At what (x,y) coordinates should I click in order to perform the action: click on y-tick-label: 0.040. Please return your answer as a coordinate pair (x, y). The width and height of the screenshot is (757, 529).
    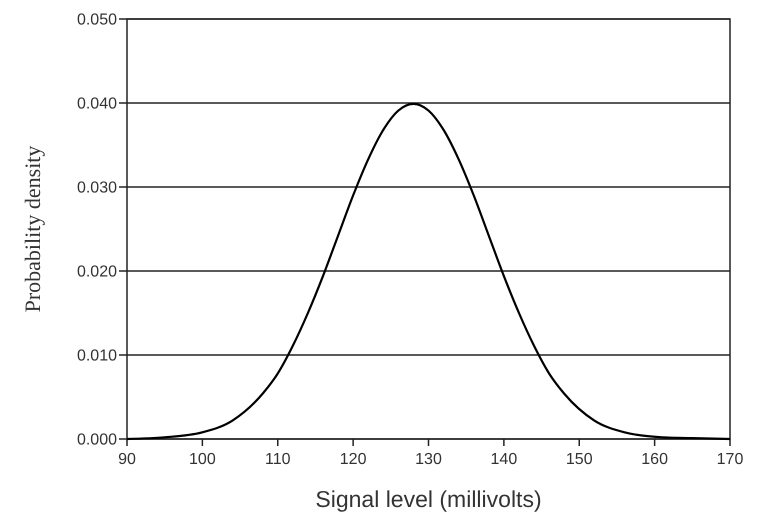
    Looking at the image, I should click on (97, 104).